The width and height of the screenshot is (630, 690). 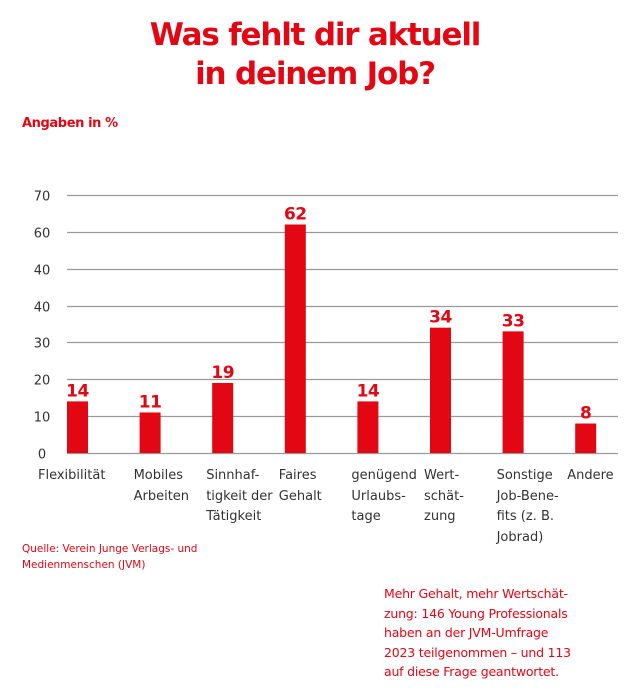 What do you see at coordinates (525, 516) in the screenshot?
I see `category-label-line: fits (z. B.` at bounding box center [525, 516].